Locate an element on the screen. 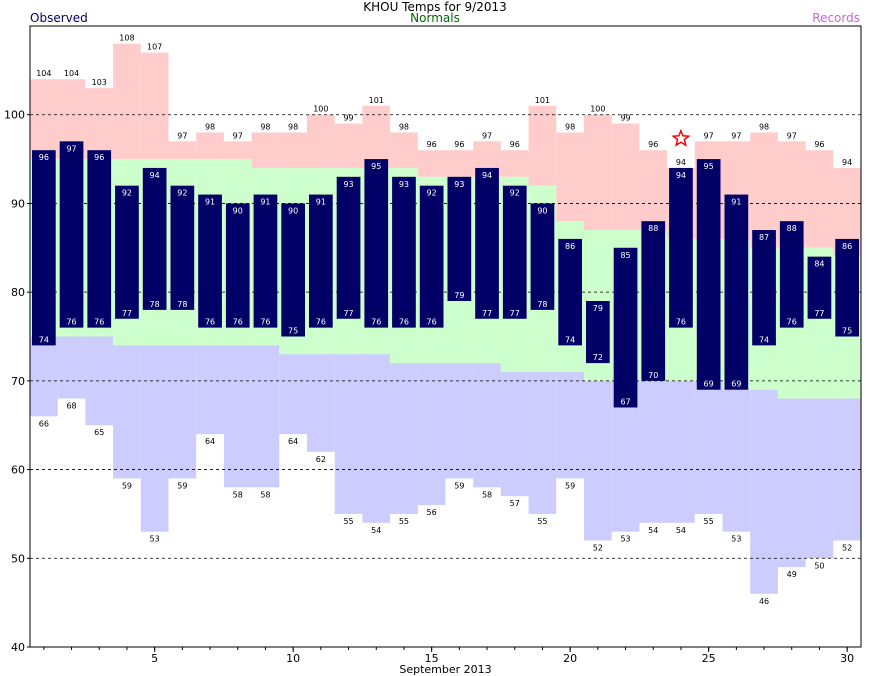  observed-high-label: 88 is located at coordinates (792, 228).